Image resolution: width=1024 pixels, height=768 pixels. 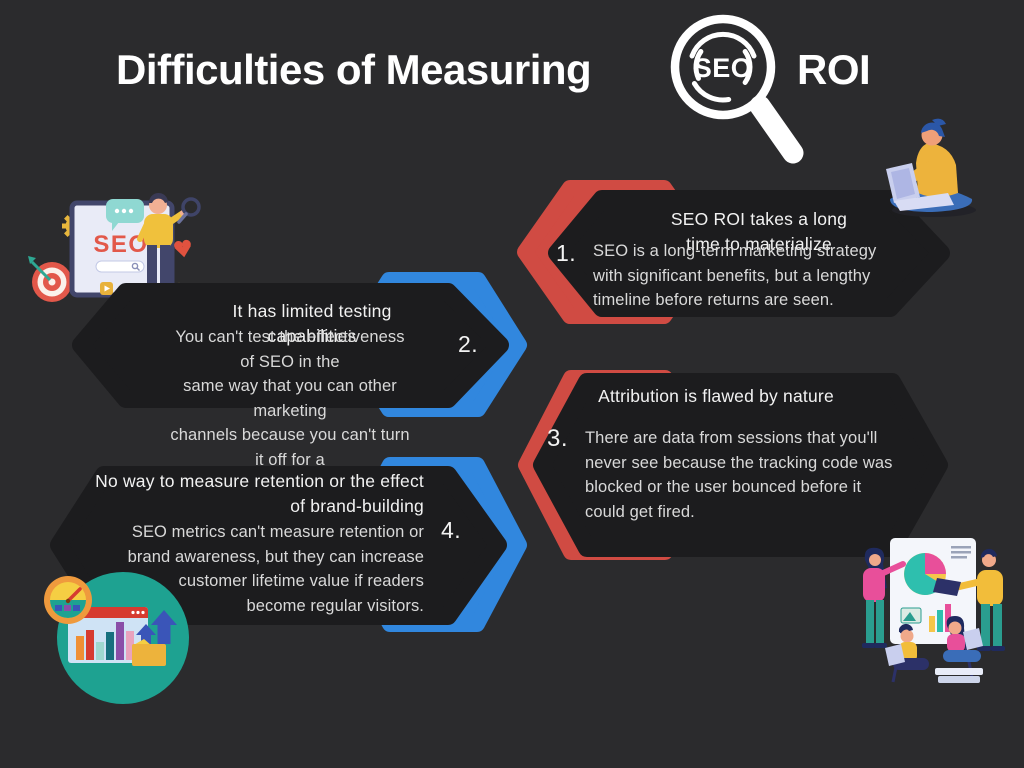 What do you see at coordinates (50, 279) in the screenshot?
I see `target-icon` at bounding box center [50, 279].